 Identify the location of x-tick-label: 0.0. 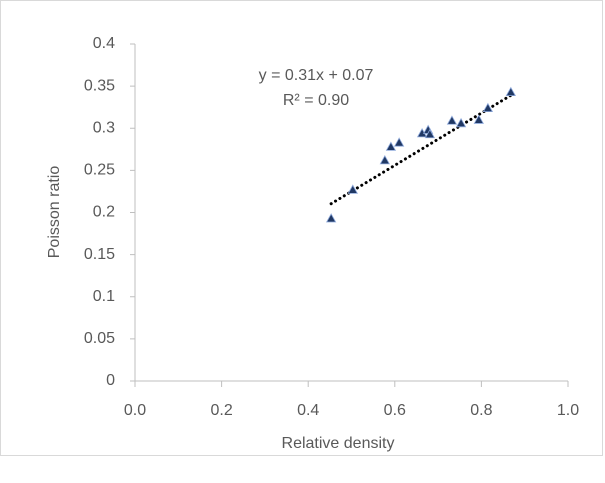
(135, 410).